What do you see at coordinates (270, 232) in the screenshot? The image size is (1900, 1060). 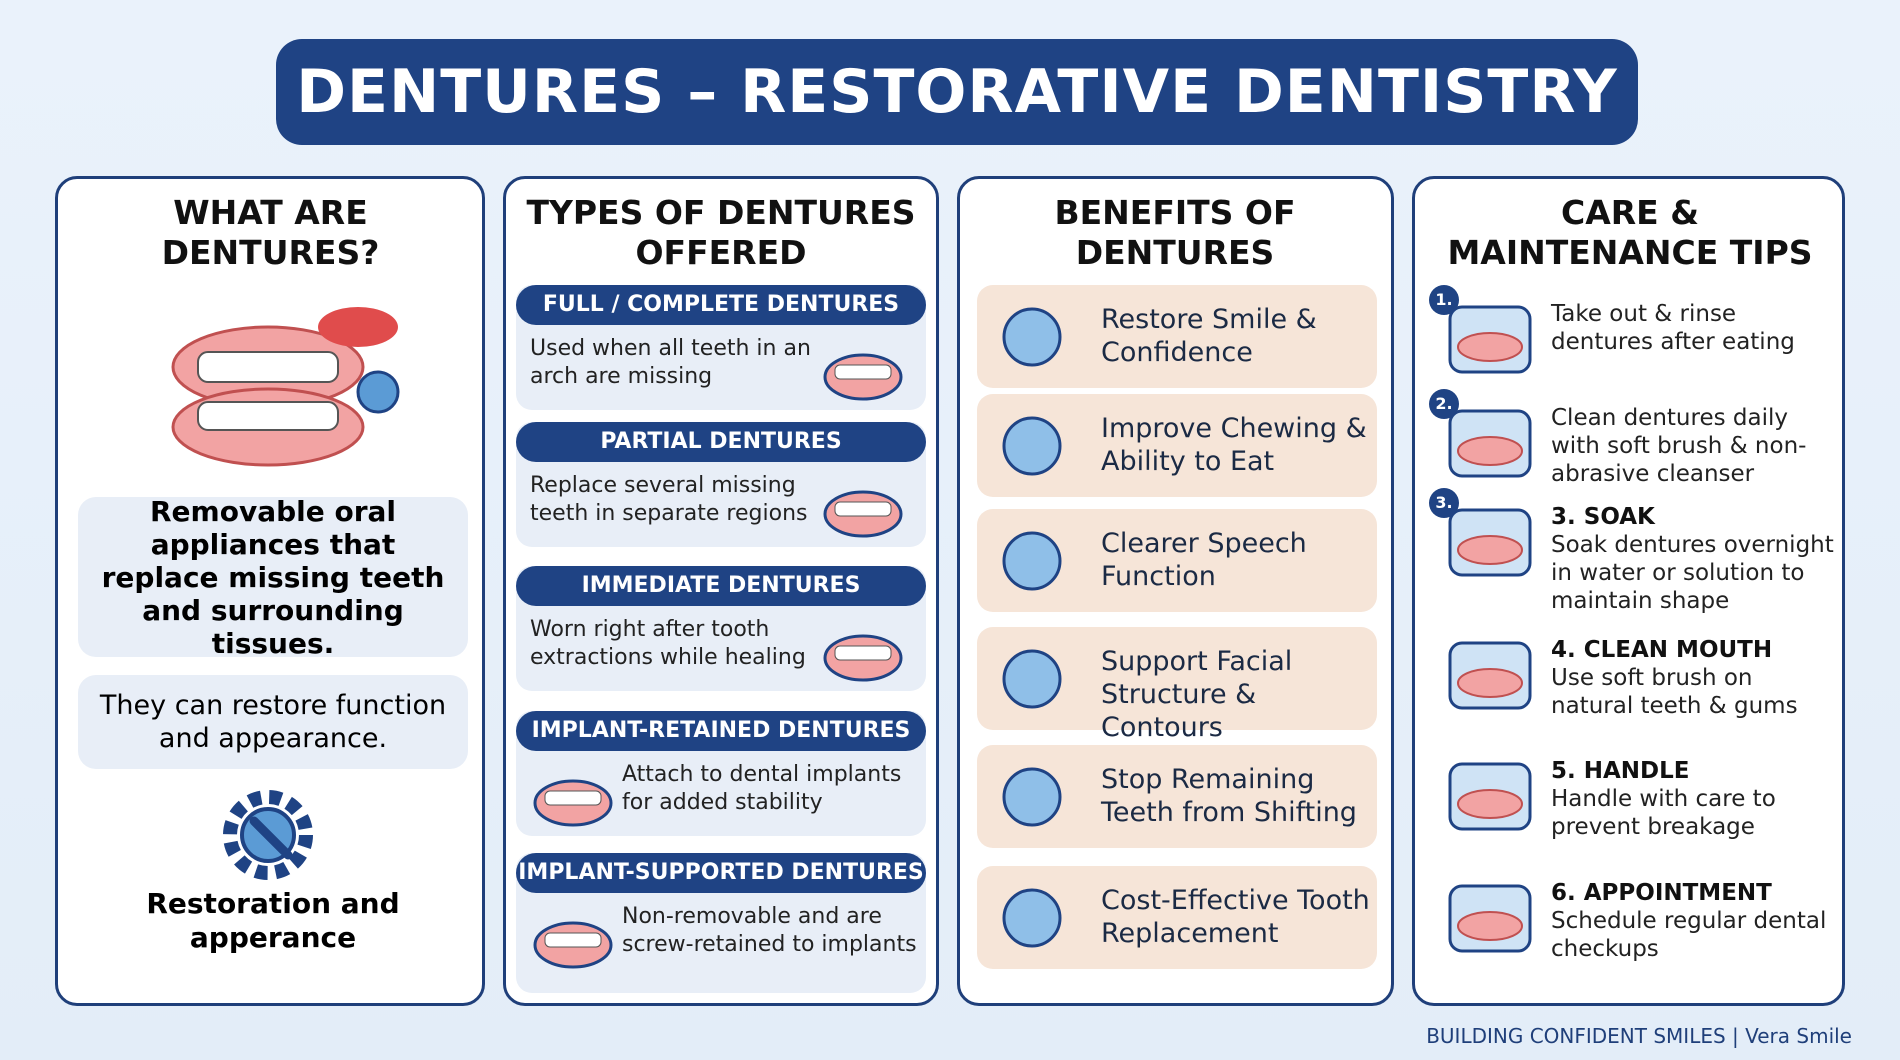 I see `heading: WHAT ARE DENTURES?` at bounding box center [270, 232].